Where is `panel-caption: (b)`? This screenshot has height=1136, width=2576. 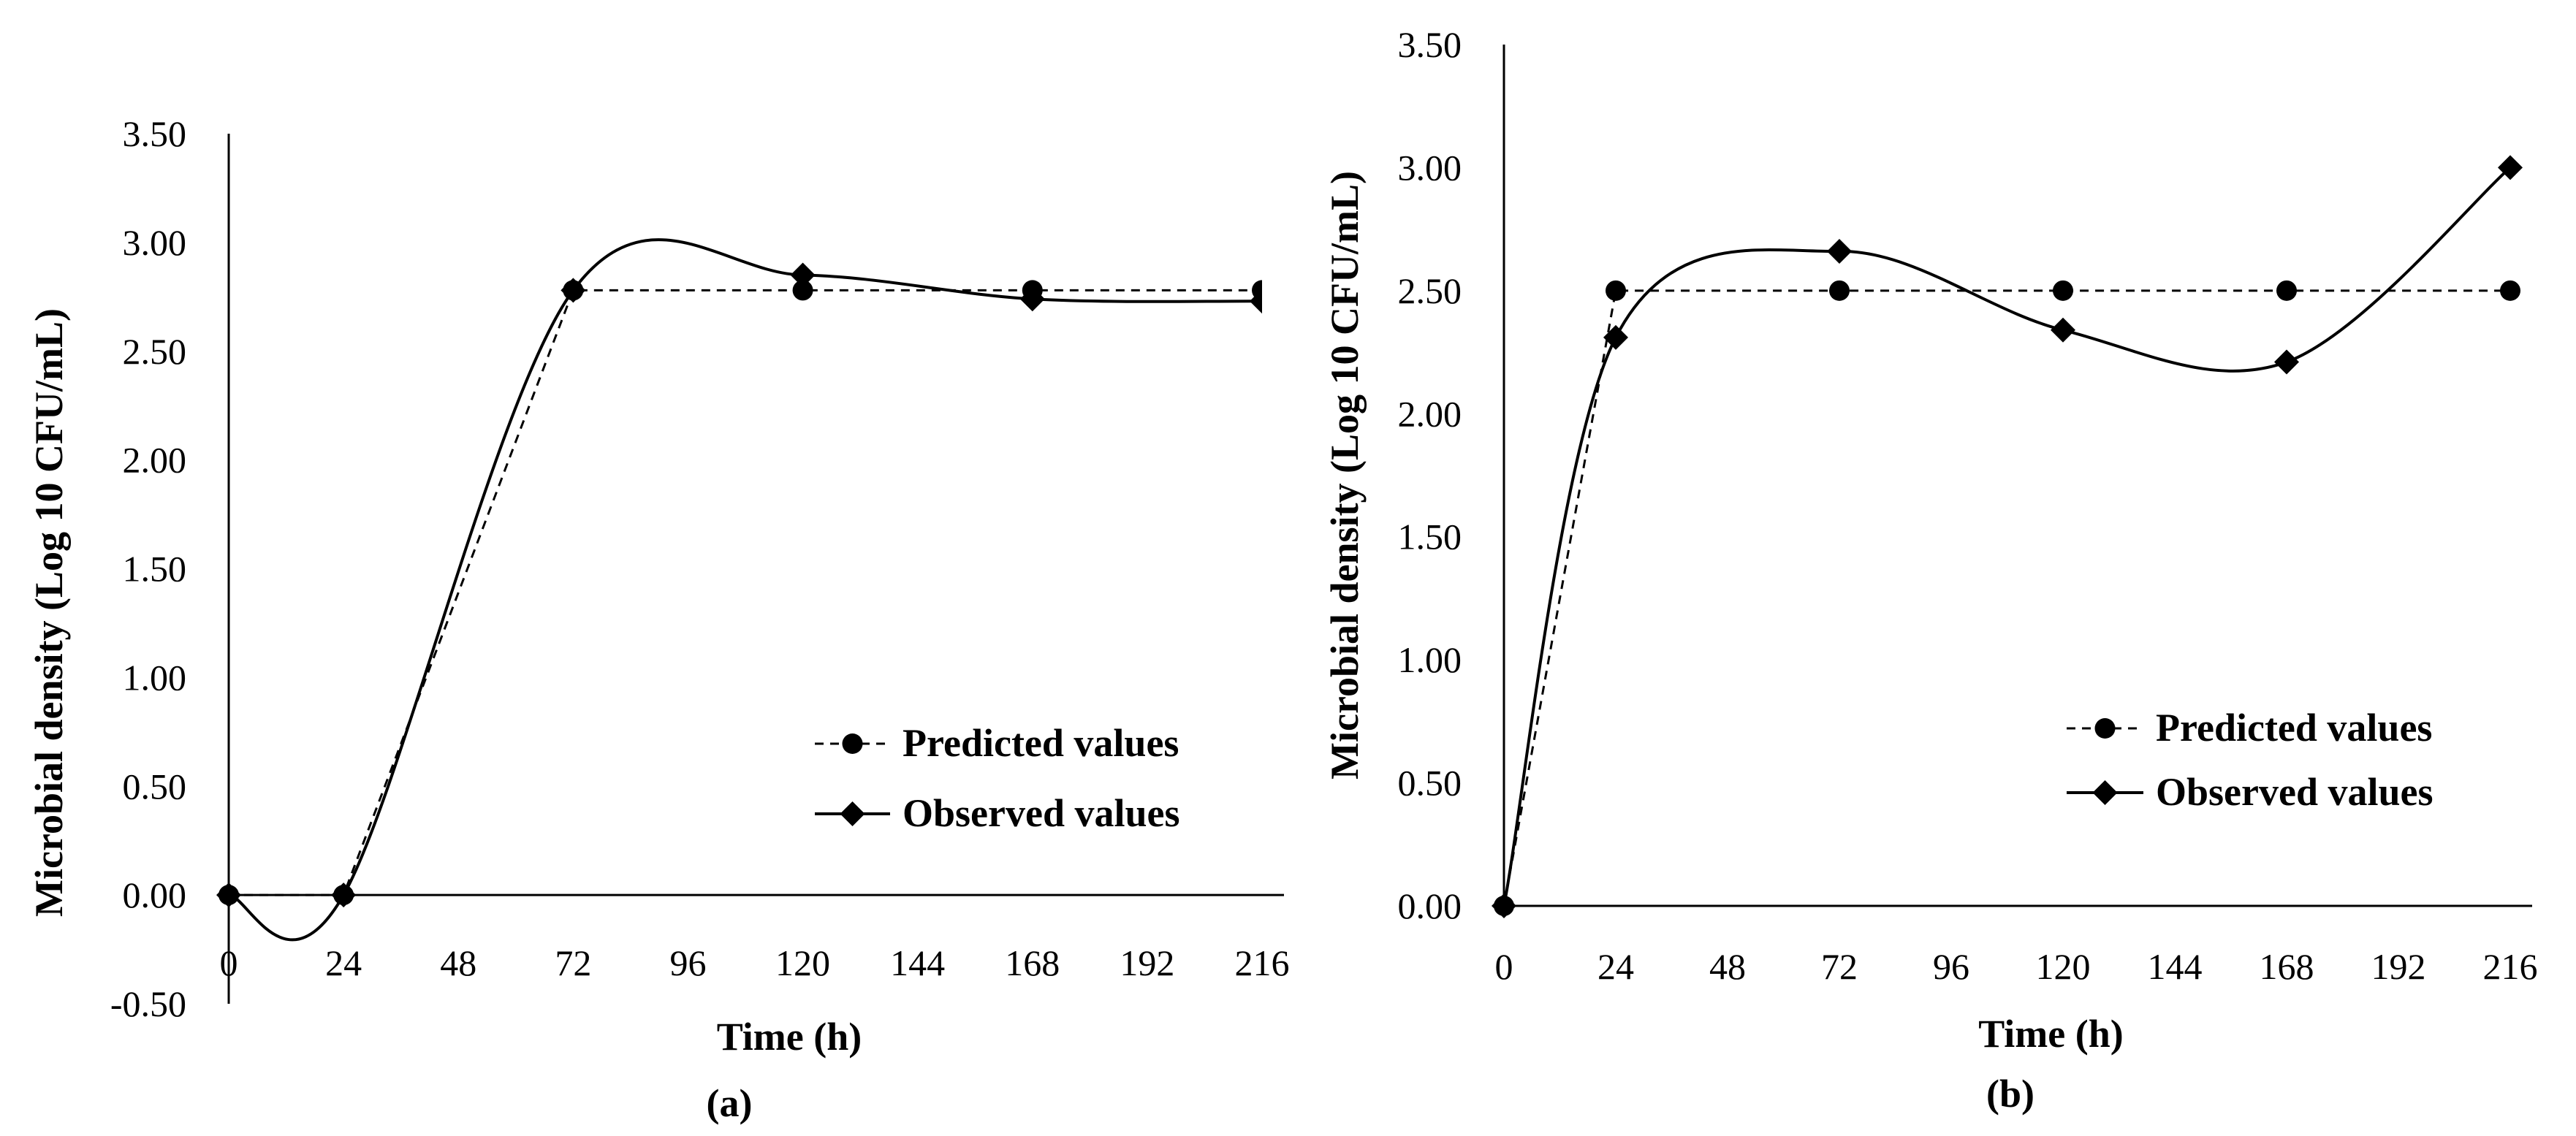
panel-caption: (b) is located at coordinates (2010, 1094).